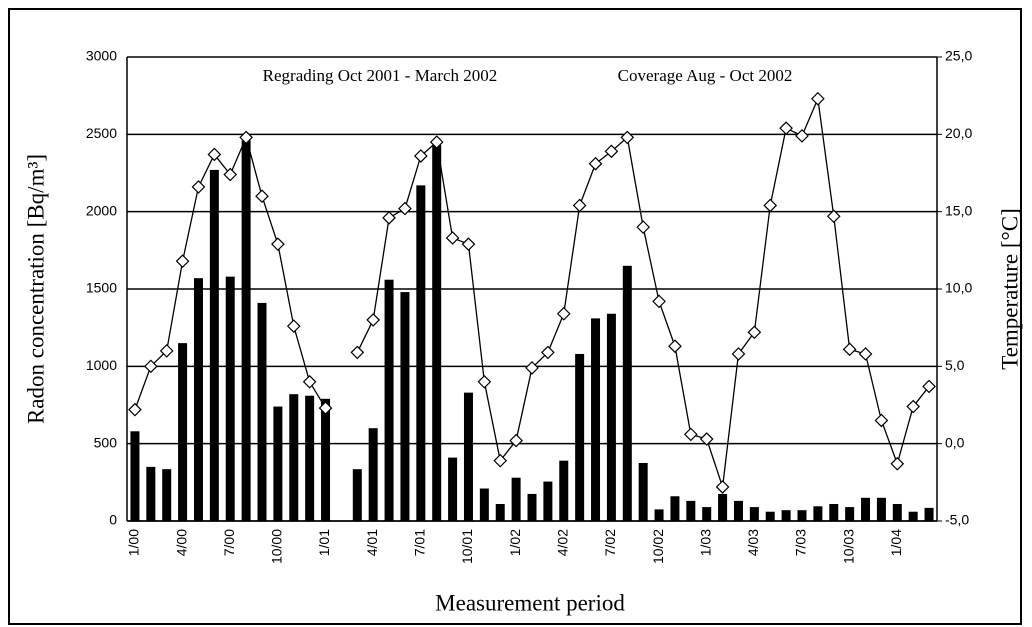 This screenshot has width=1032, height=627. What do you see at coordinates (1009, 288) in the screenshot?
I see `y2-axis-label: Temperature [°C]` at bounding box center [1009, 288].